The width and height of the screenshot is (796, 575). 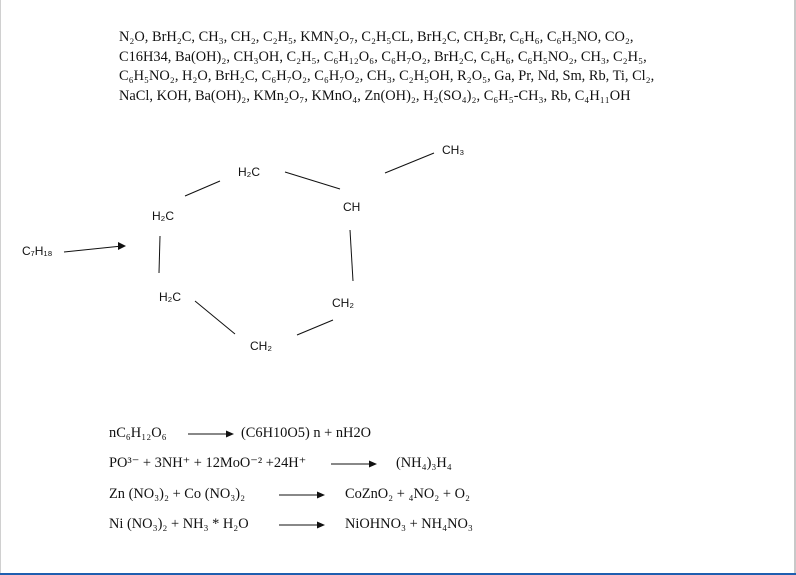 What do you see at coordinates (208, 463) in the screenshot?
I see `reaction-reactants: PO³⁻ + 3NH⁺ + 12MoO⁻² +24H⁺` at bounding box center [208, 463].